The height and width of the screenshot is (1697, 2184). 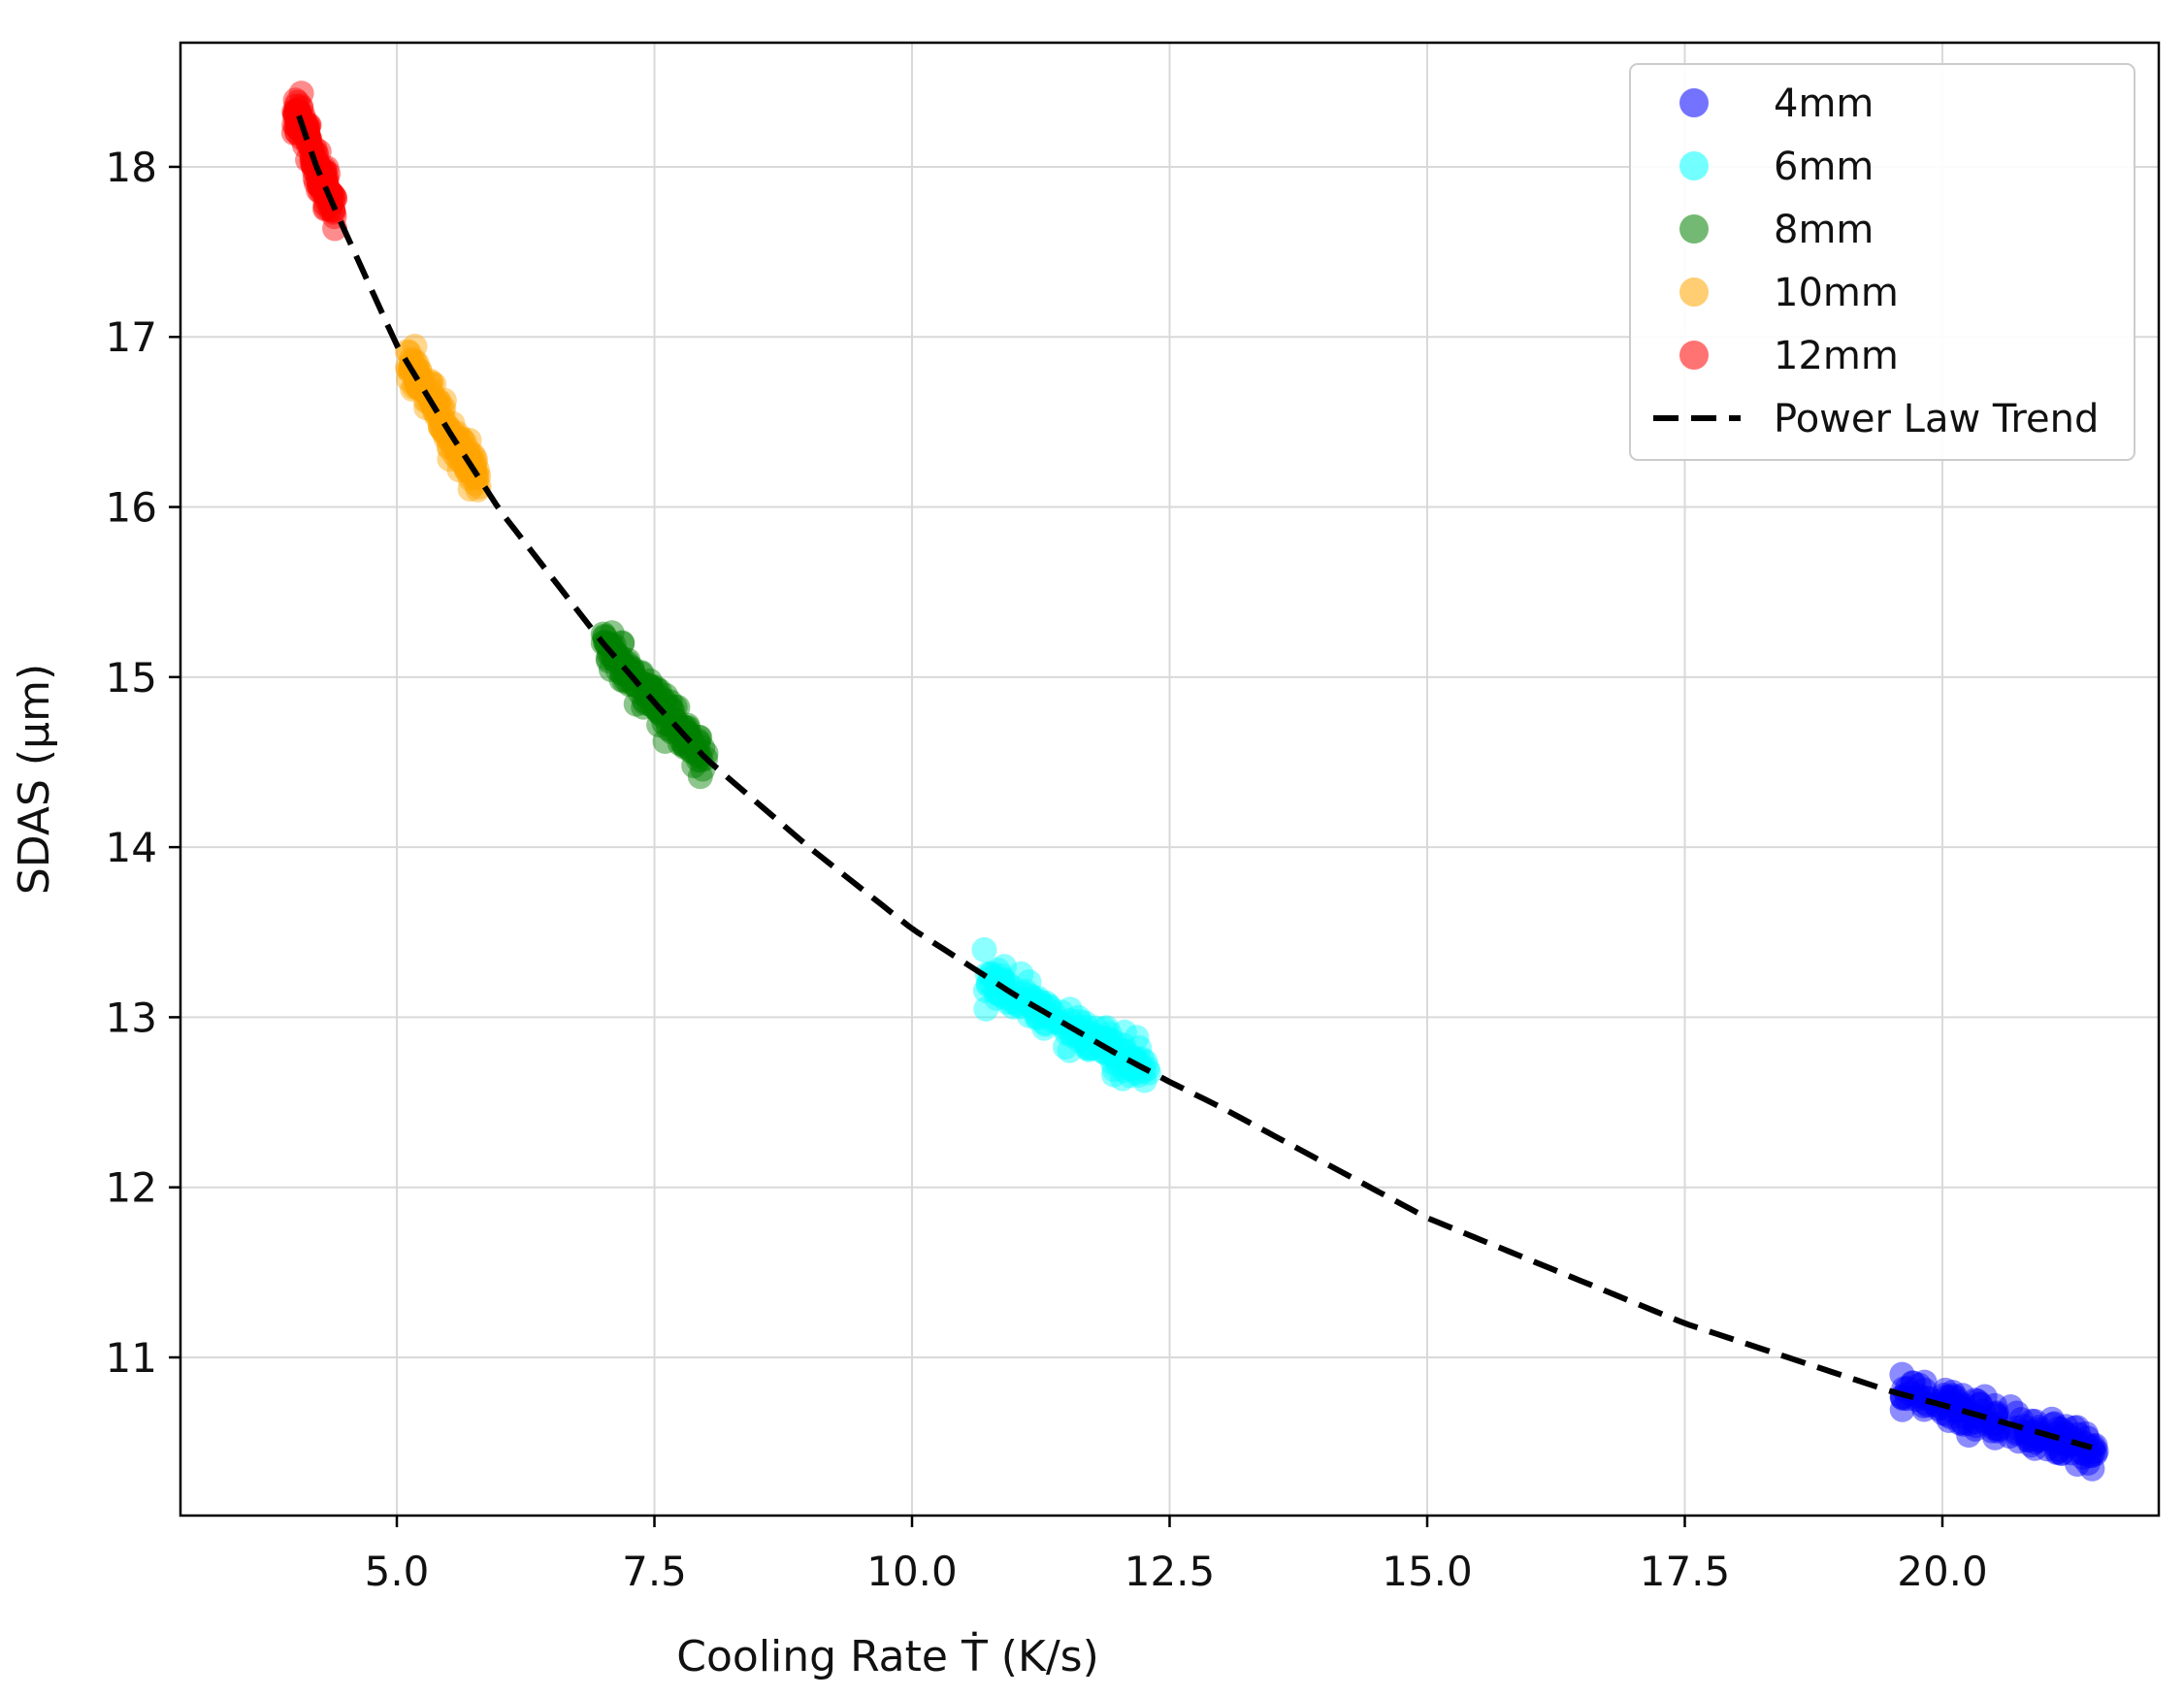 What do you see at coordinates (1694, 292) in the screenshot?
I see `legend-marker` at bounding box center [1694, 292].